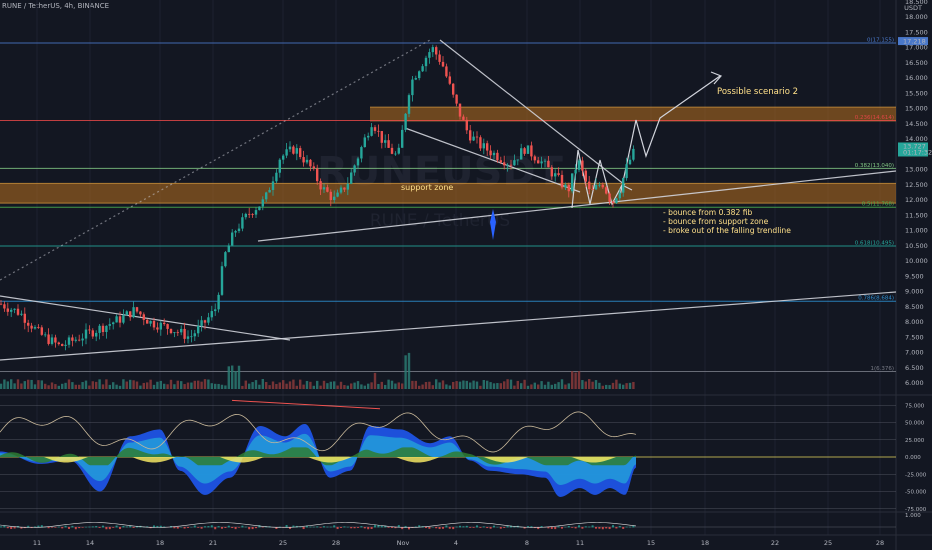 The image size is (932, 550). Describe the element at coordinates (527, 543) in the screenshot. I see `time-tick-8: 8` at that location.